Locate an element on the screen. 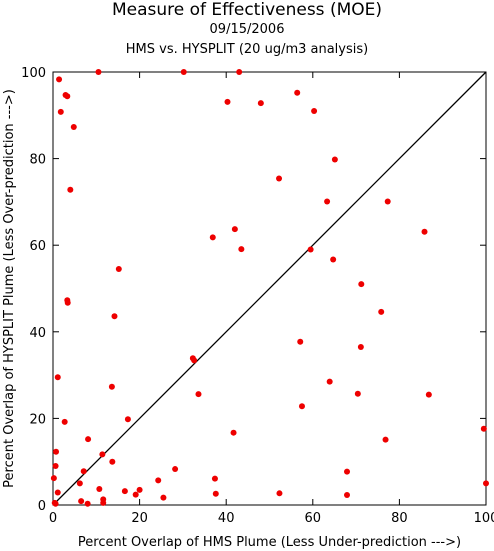  y-tick-label: 100 is located at coordinates (33, 73).